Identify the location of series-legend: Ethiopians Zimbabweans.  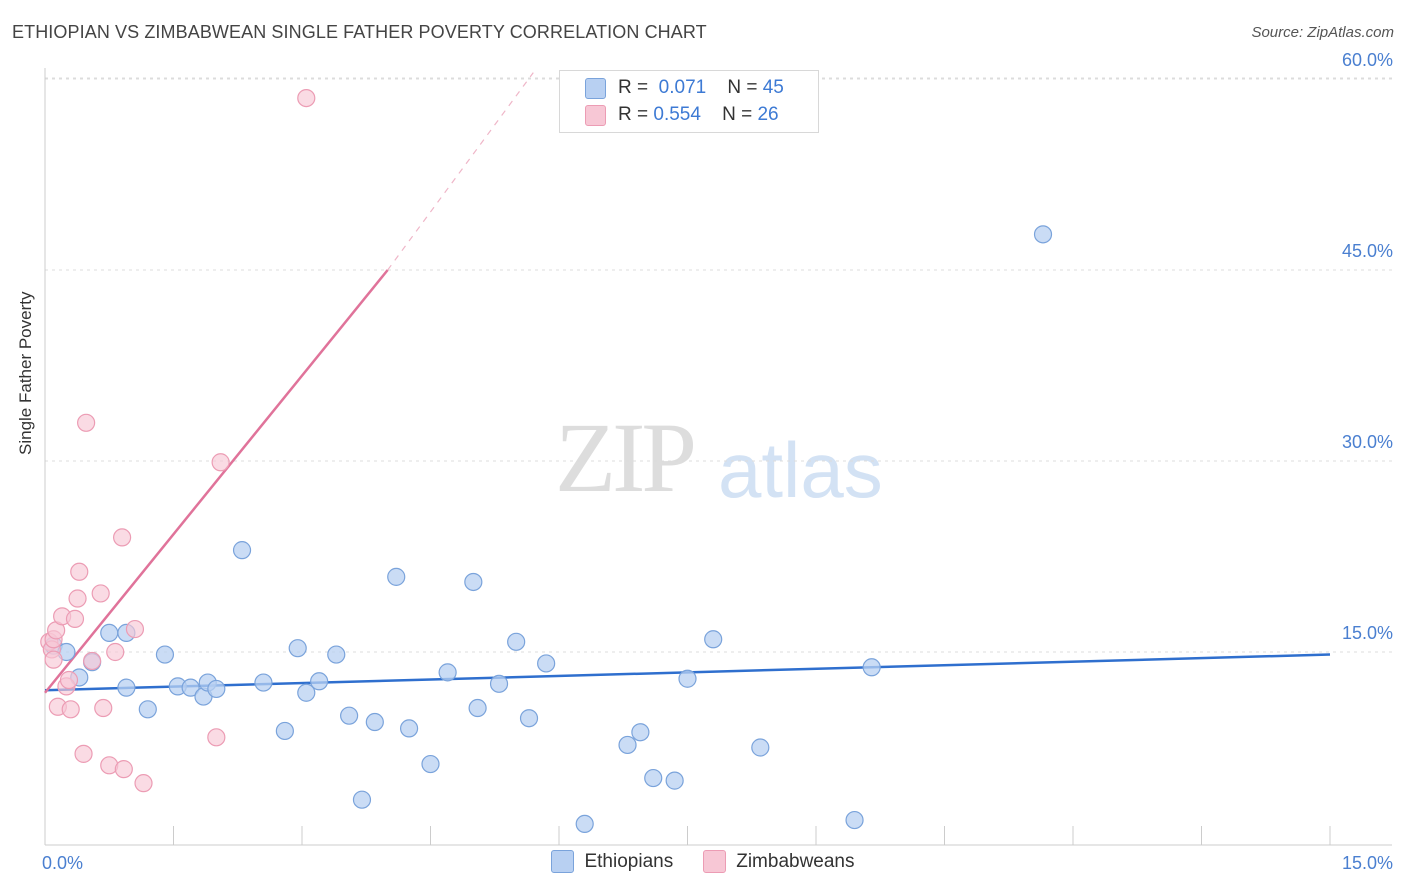
(703, 861).